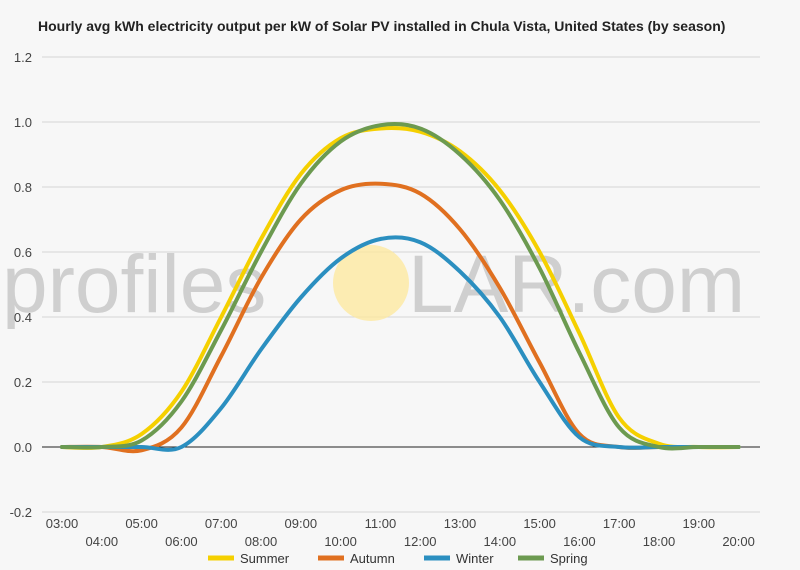  Describe the element at coordinates (265, 558) in the screenshot. I see `legend-label-summer: Summer` at that location.